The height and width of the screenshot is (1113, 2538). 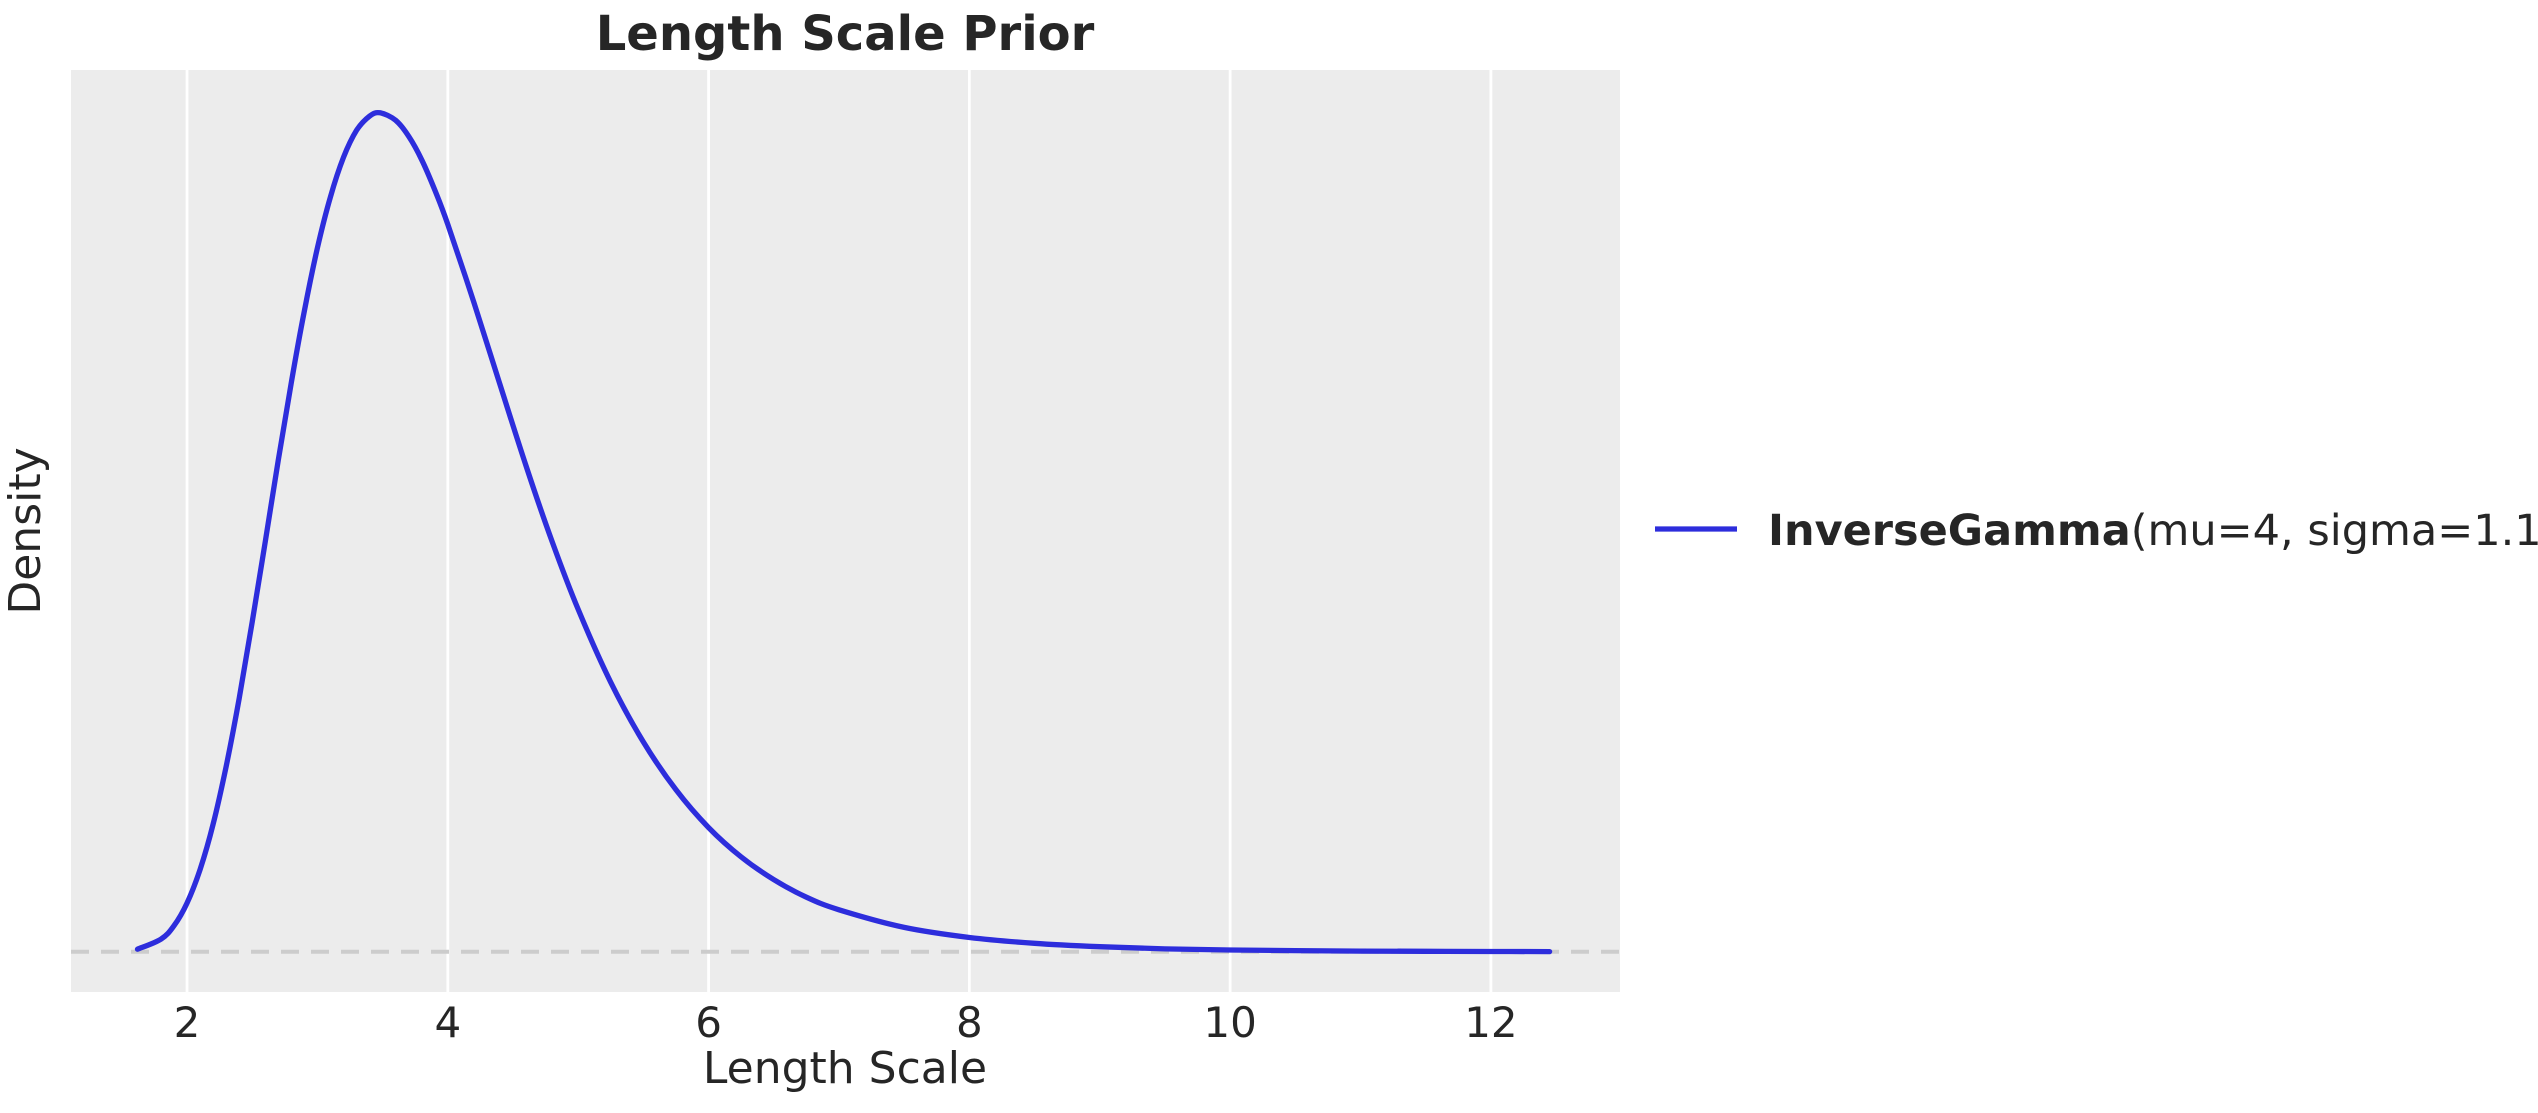 What do you see at coordinates (2334, 531) in the screenshot?
I see `legend-label-params: (mu=4, sigma=1.14)` at bounding box center [2334, 531].